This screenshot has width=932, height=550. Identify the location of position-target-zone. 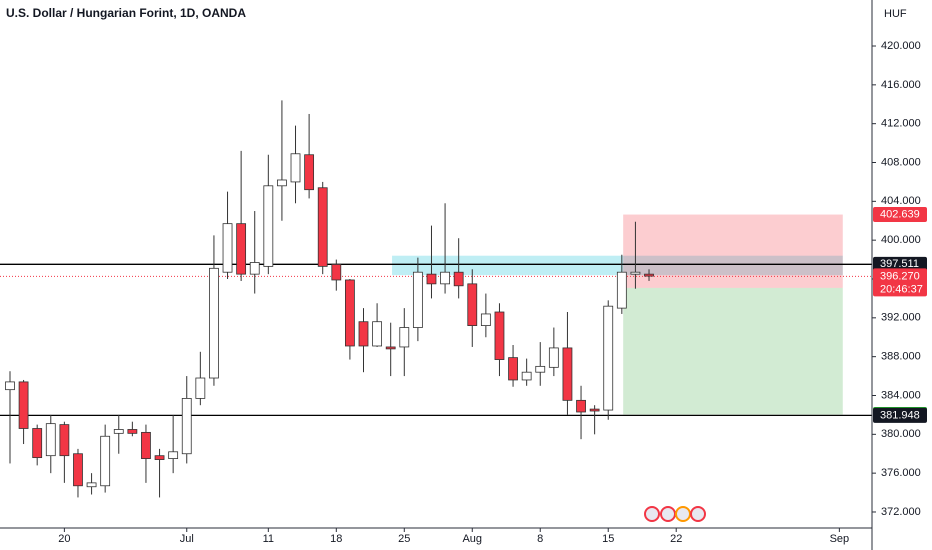
(733, 351).